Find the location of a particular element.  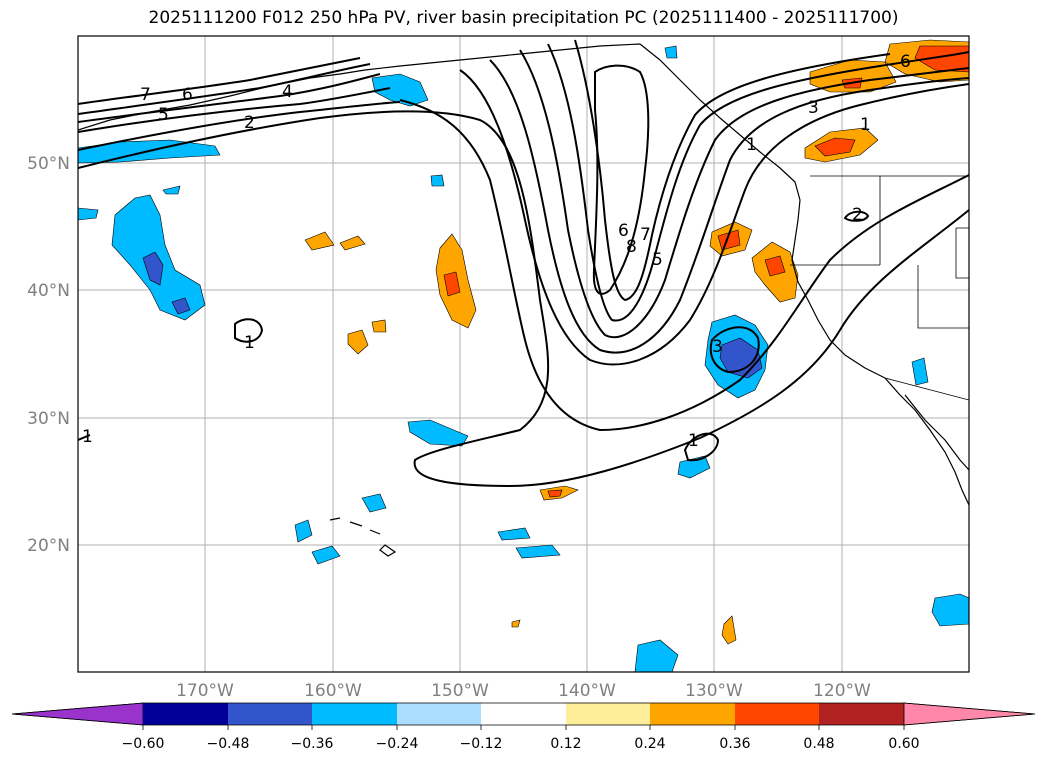

blue-area-baja is located at coordinates (920, 371).